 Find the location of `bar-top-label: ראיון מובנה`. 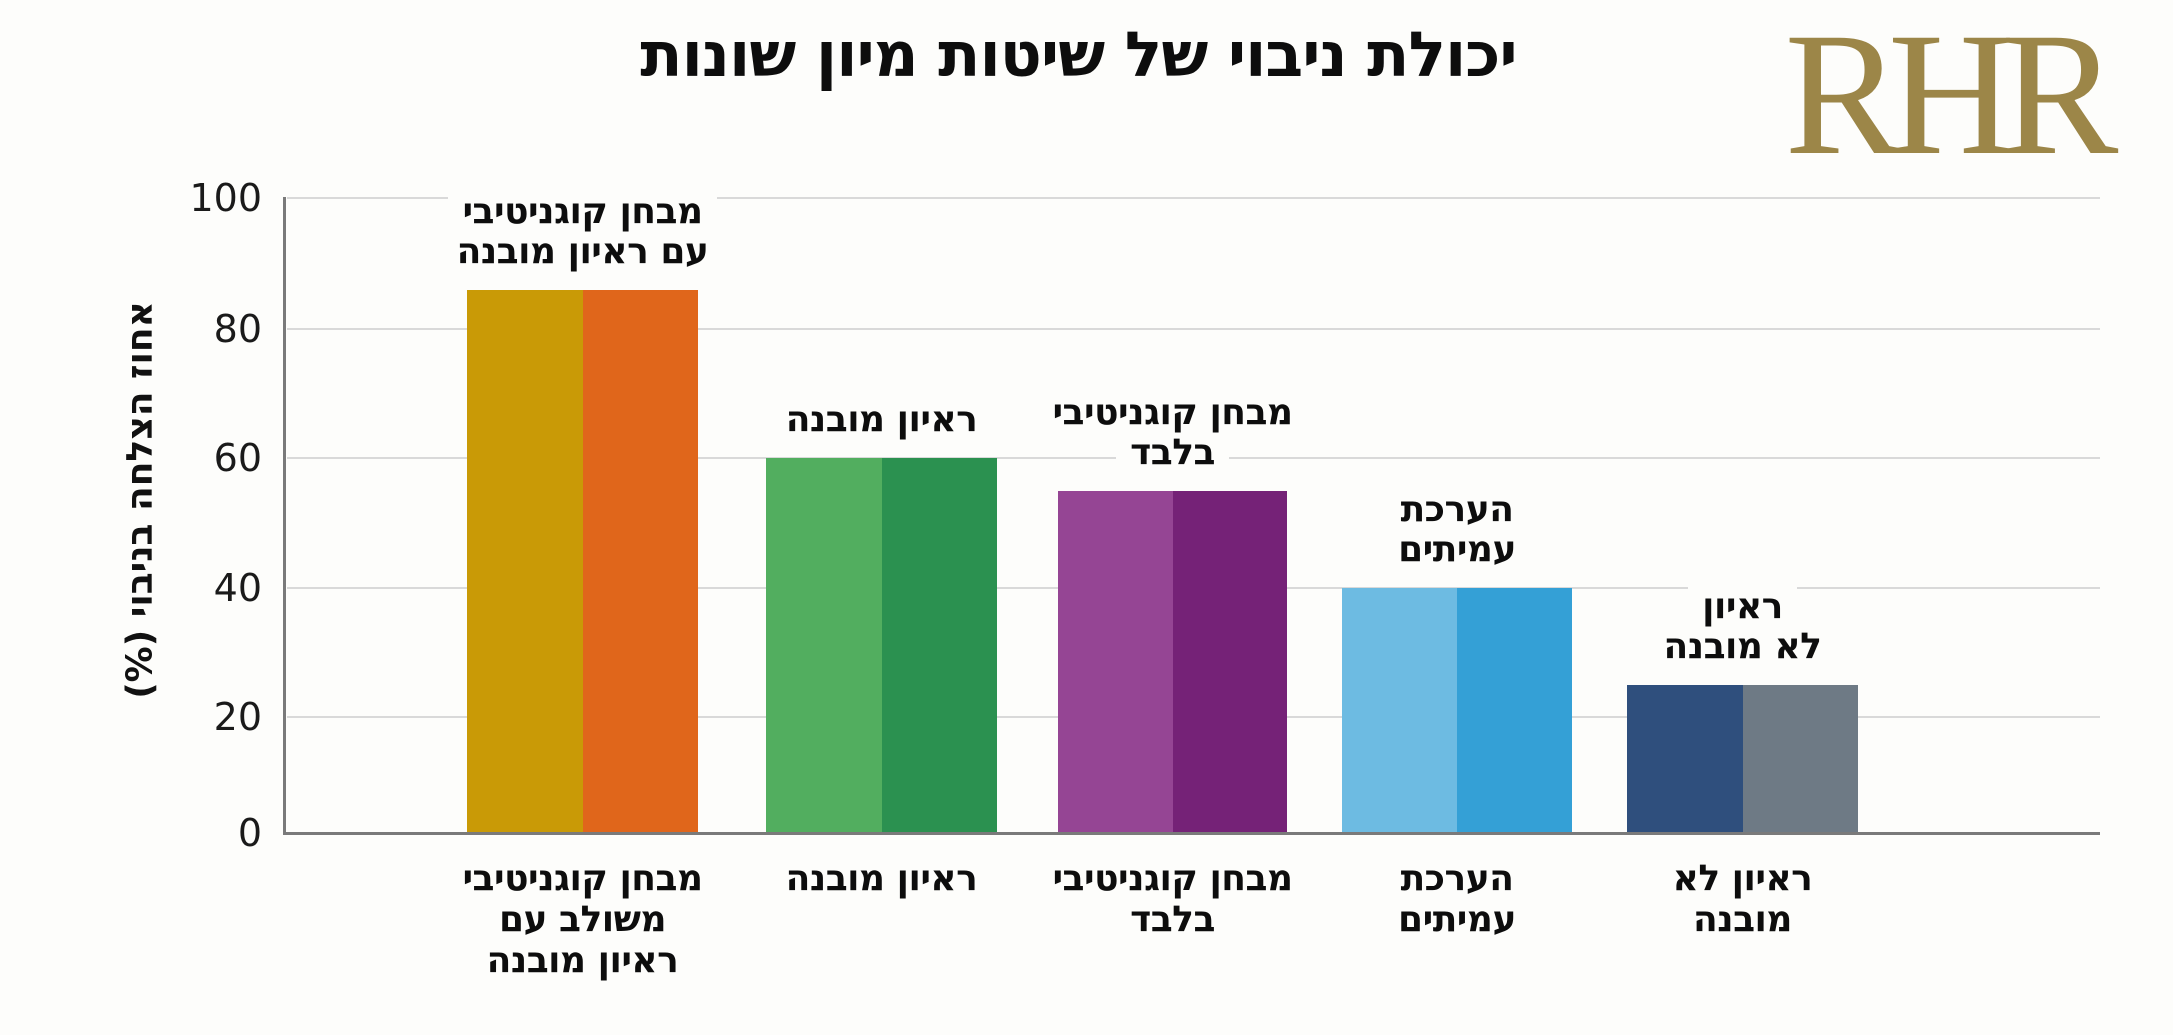

bar-top-label: ראיון מובנה is located at coordinates (882, 420).